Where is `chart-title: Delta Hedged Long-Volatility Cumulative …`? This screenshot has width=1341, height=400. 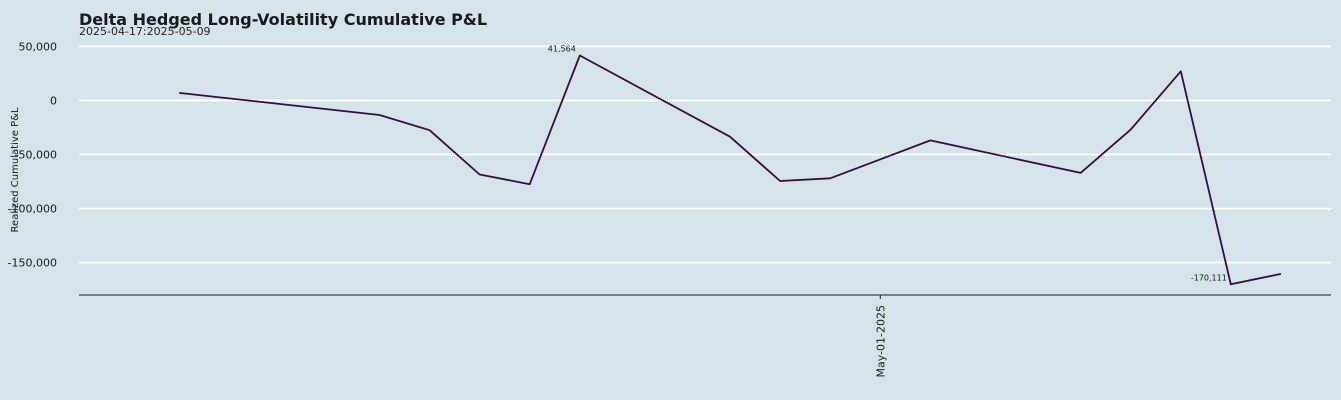 chart-title: Delta Hedged Long-Volatility Cumulative … is located at coordinates (283, 19).